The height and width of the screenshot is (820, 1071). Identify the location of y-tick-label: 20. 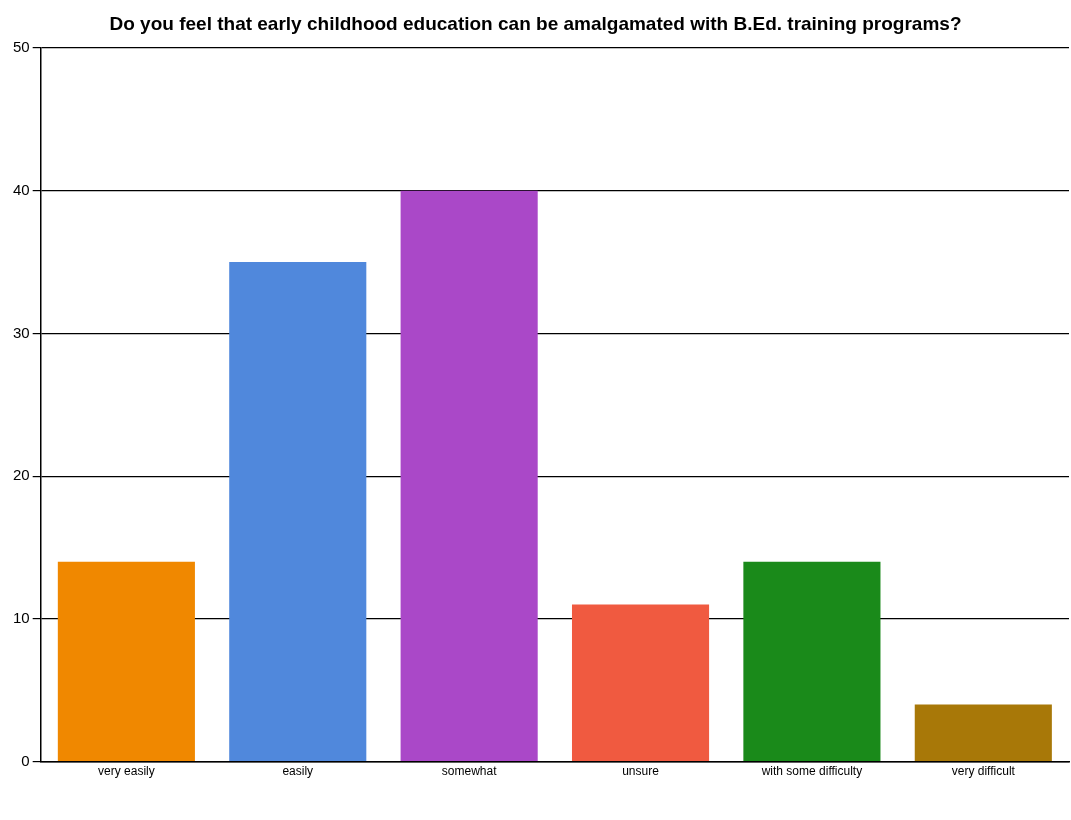
(21, 475).